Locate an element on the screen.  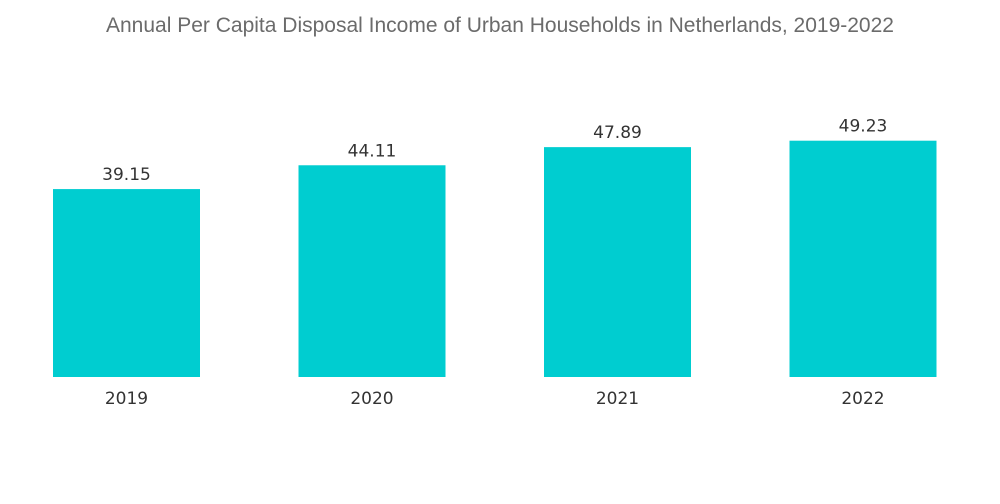
value-label-2020: 44.11 is located at coordinates (372, 151).